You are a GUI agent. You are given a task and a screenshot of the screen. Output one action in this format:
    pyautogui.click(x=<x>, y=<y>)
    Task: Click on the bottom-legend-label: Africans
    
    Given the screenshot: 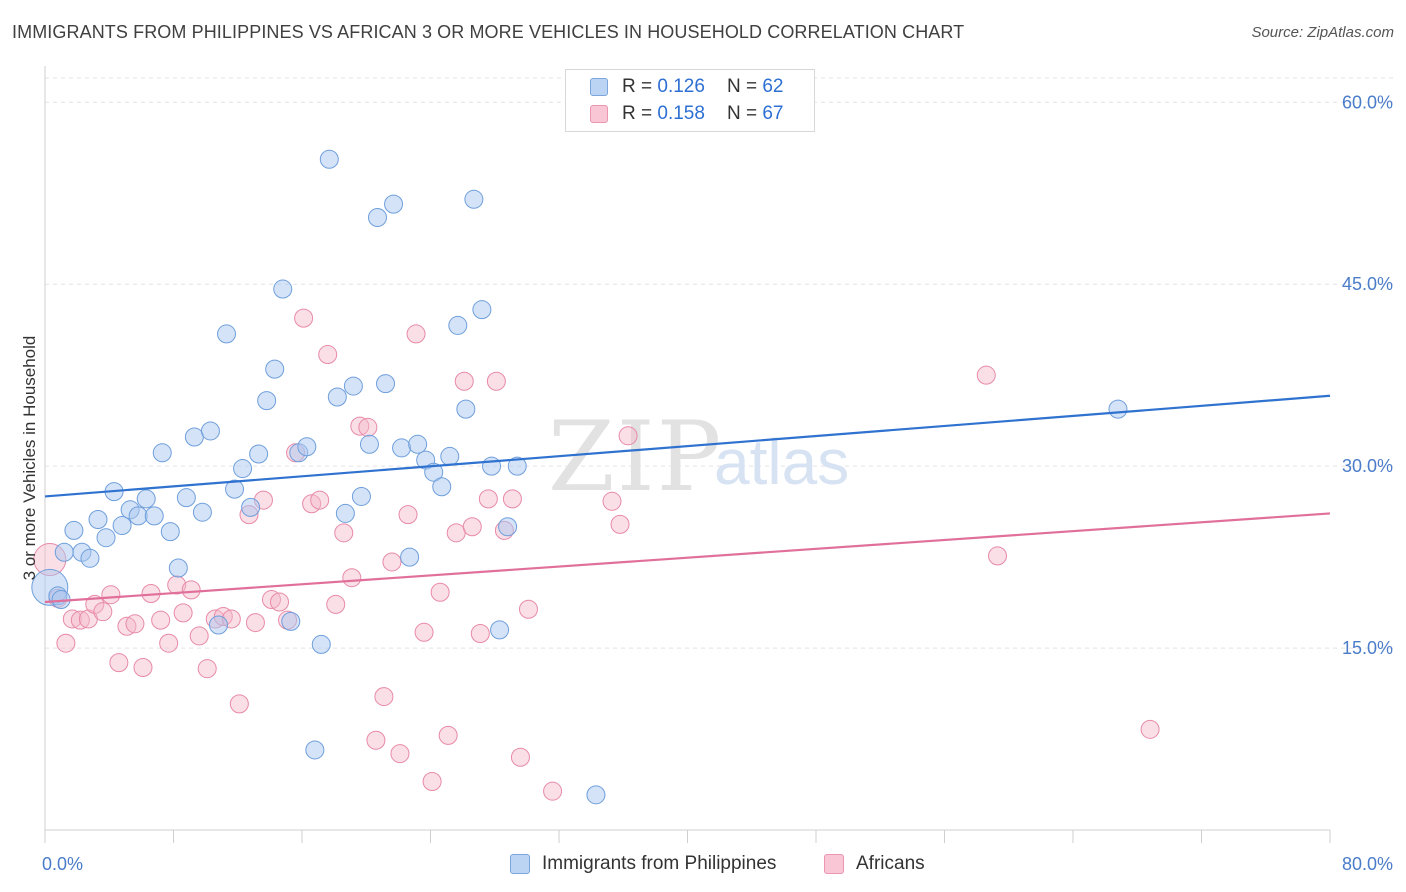 What is the action you would take?
    pyautogui.click(x=890, y=863)
    